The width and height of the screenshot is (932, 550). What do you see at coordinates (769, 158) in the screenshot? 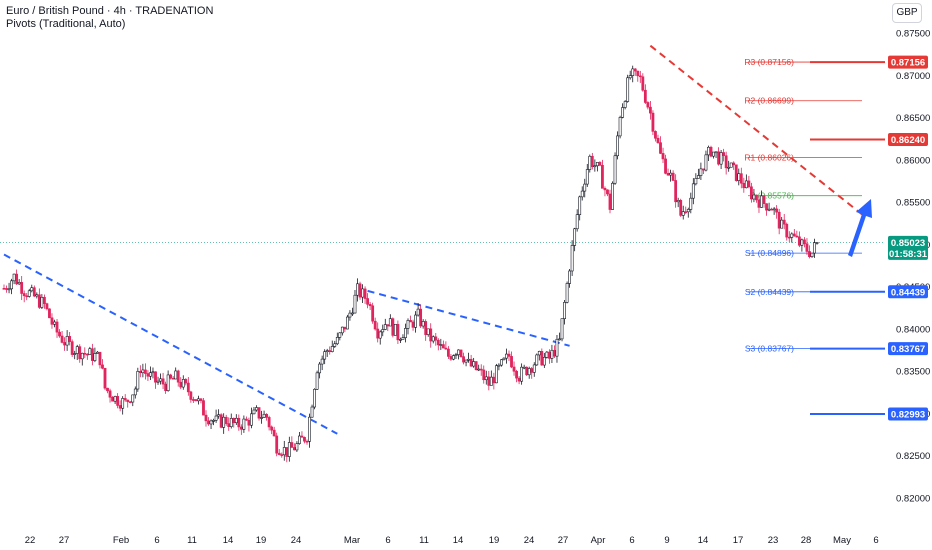
I see `pivot-label-r1: R1 (0.86026)` at bounding box center [769, 158].